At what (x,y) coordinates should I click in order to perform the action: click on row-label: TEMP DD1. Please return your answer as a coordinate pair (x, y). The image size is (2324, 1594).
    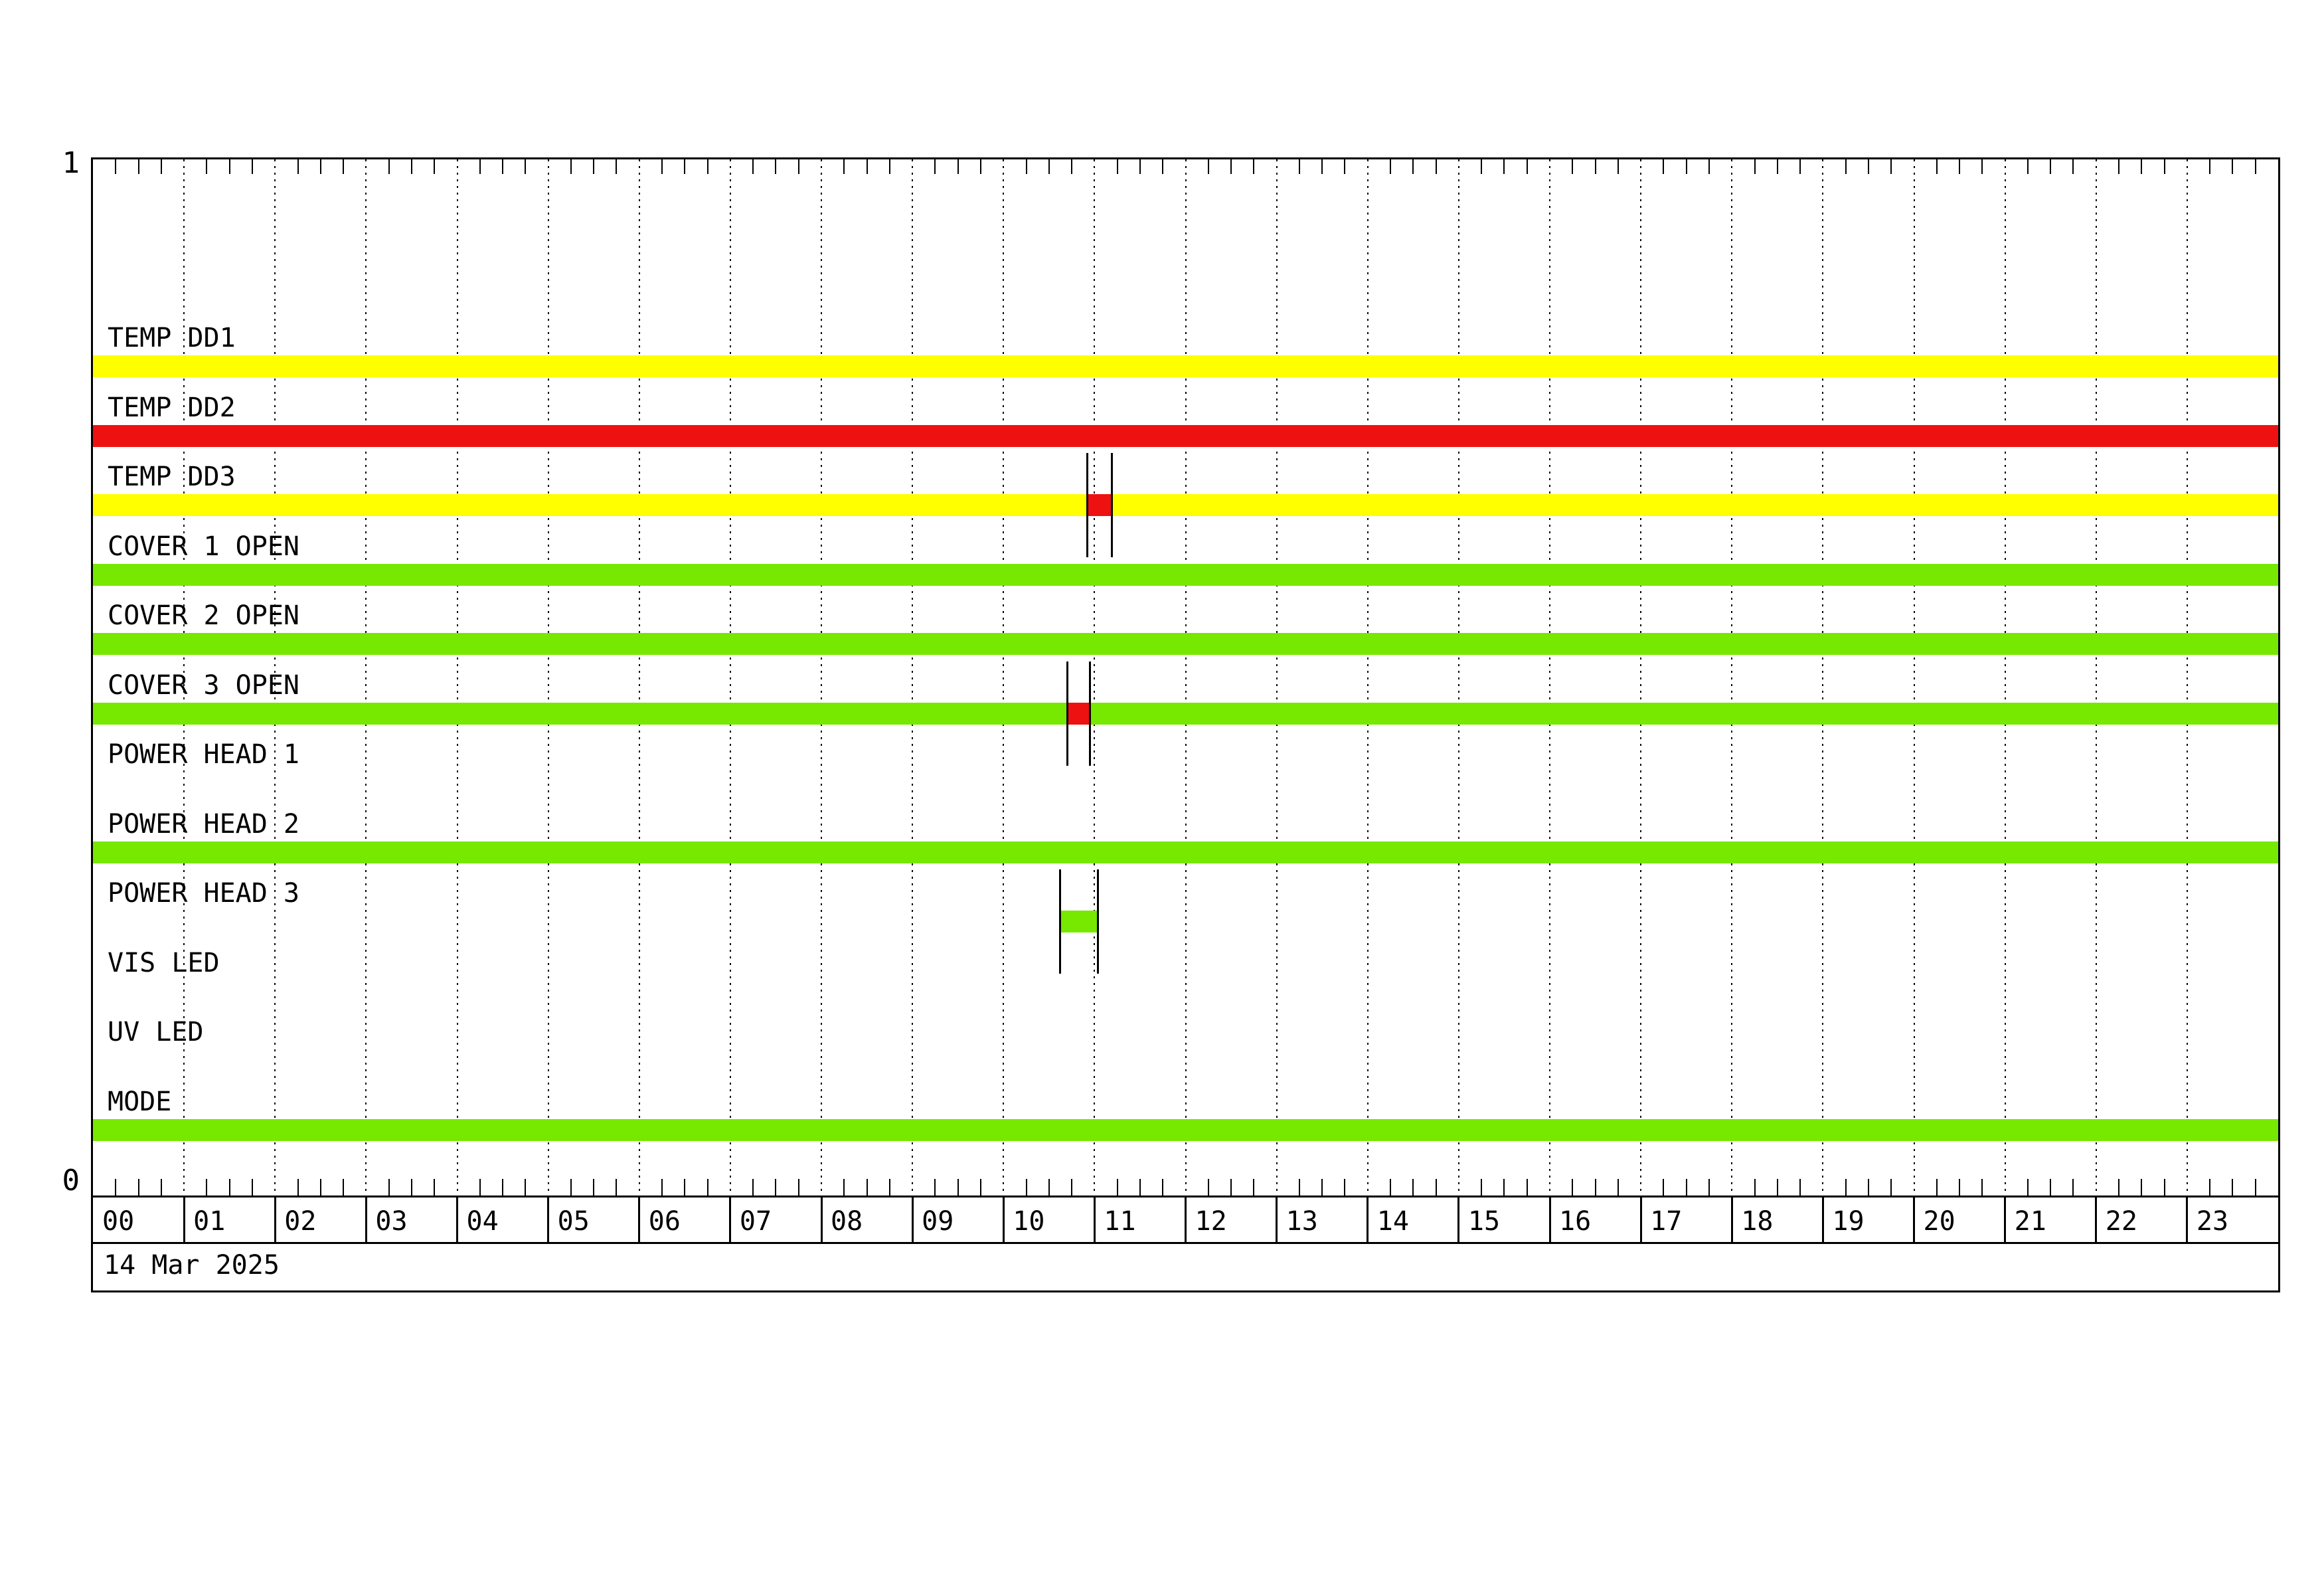
    Looking at the image, I should click on (172, 338).